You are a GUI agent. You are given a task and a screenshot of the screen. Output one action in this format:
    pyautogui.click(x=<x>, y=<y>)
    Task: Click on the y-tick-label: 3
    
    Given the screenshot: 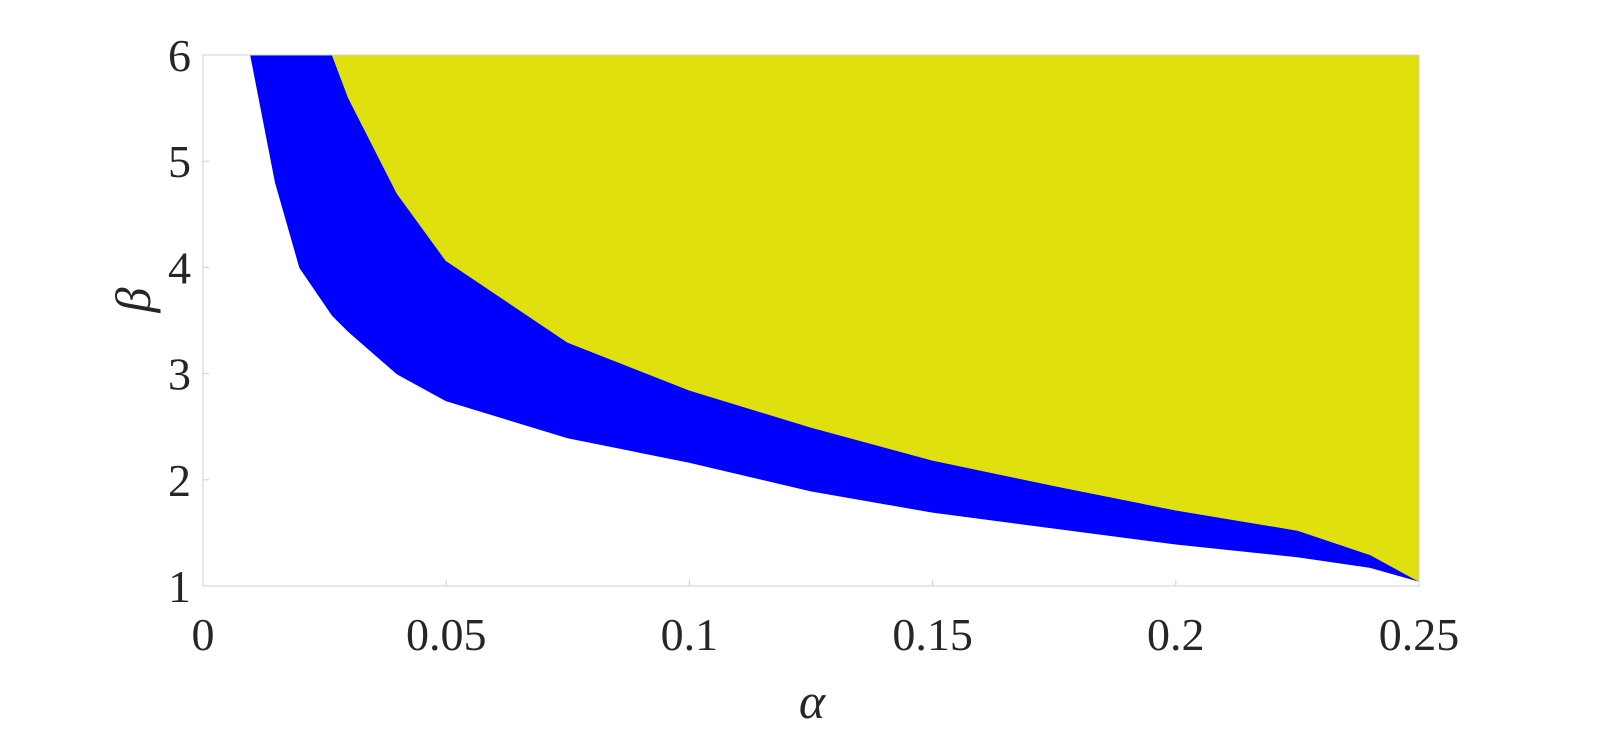 What is the action you would take?
    pyautogui.click(x=179, y=374)
    